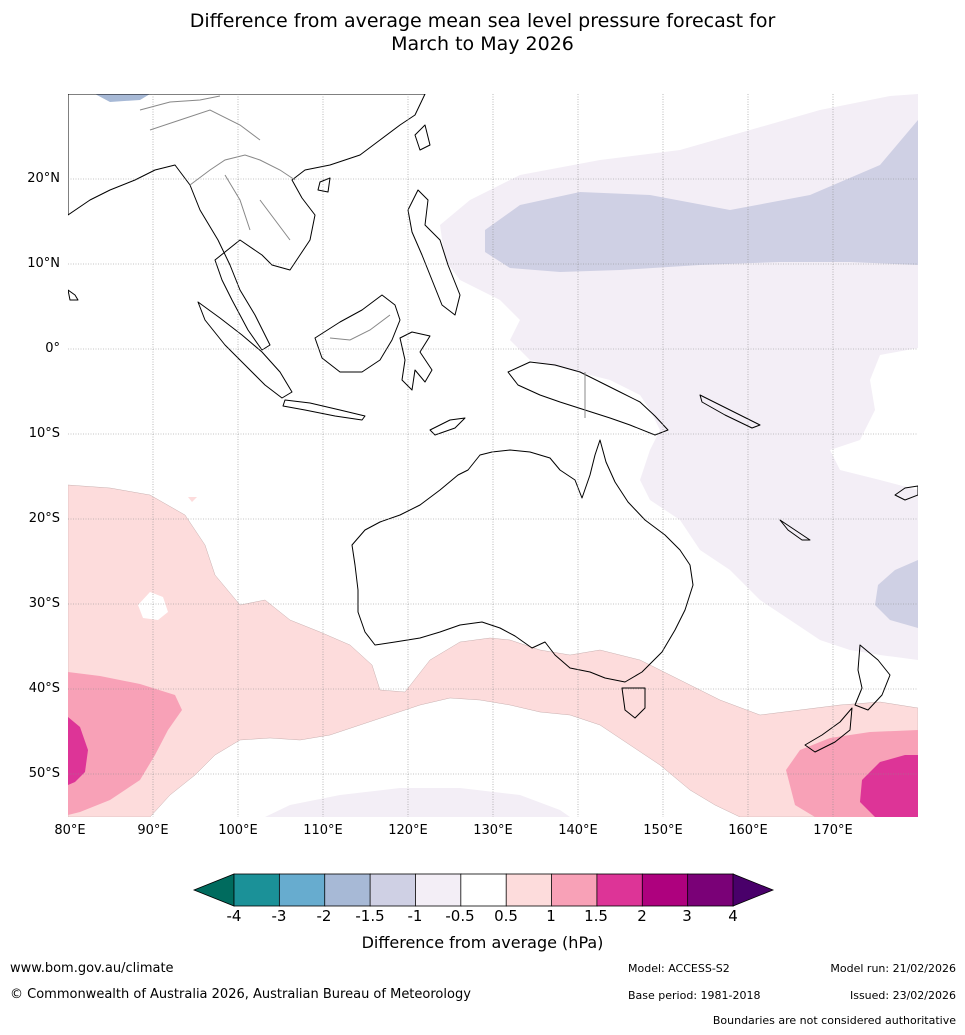 This screenshot has height=1035, width=965. I want to click on border-borneo, so click(360, 327).